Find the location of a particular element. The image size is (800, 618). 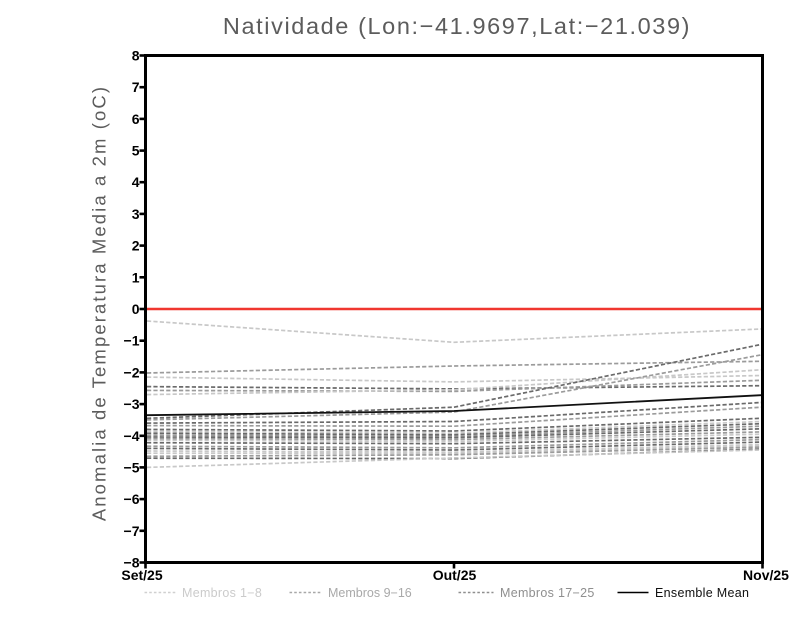

svg-text: −7 is located at coordinates (132, 531).